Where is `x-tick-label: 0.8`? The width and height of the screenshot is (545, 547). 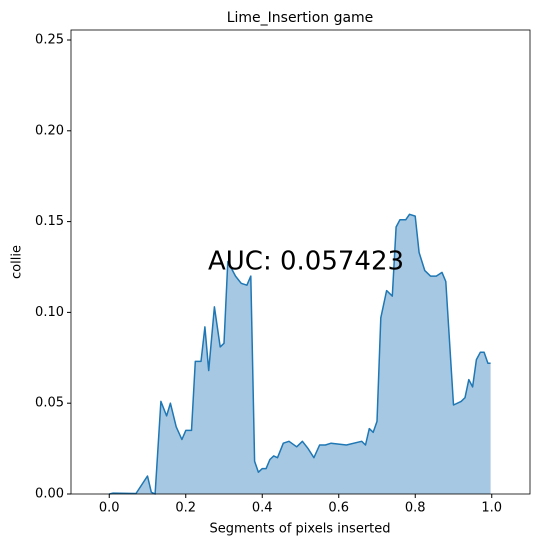
x-tick-label: 0.8 is located at coordinates (415, 508).